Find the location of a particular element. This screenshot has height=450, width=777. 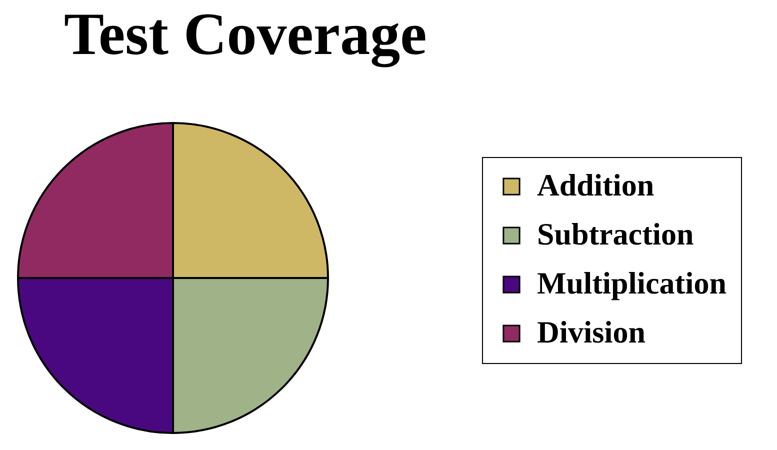

legend-label: Addition is located at coordinates (595, 185).